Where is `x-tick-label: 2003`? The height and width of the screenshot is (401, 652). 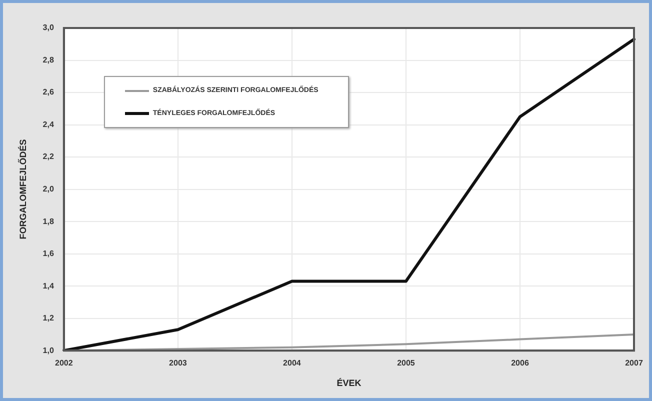
x-tick-label: 2003 is located at coordinates (178, 363).